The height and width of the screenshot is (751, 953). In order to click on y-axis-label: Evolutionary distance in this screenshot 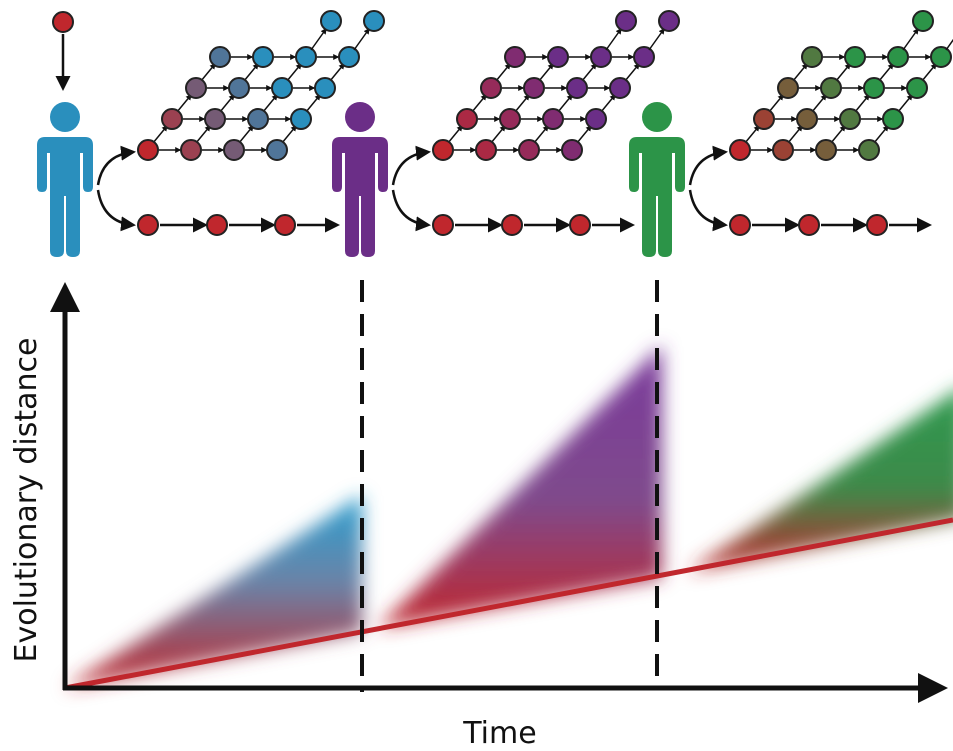, I will do `click(26, 499)`.